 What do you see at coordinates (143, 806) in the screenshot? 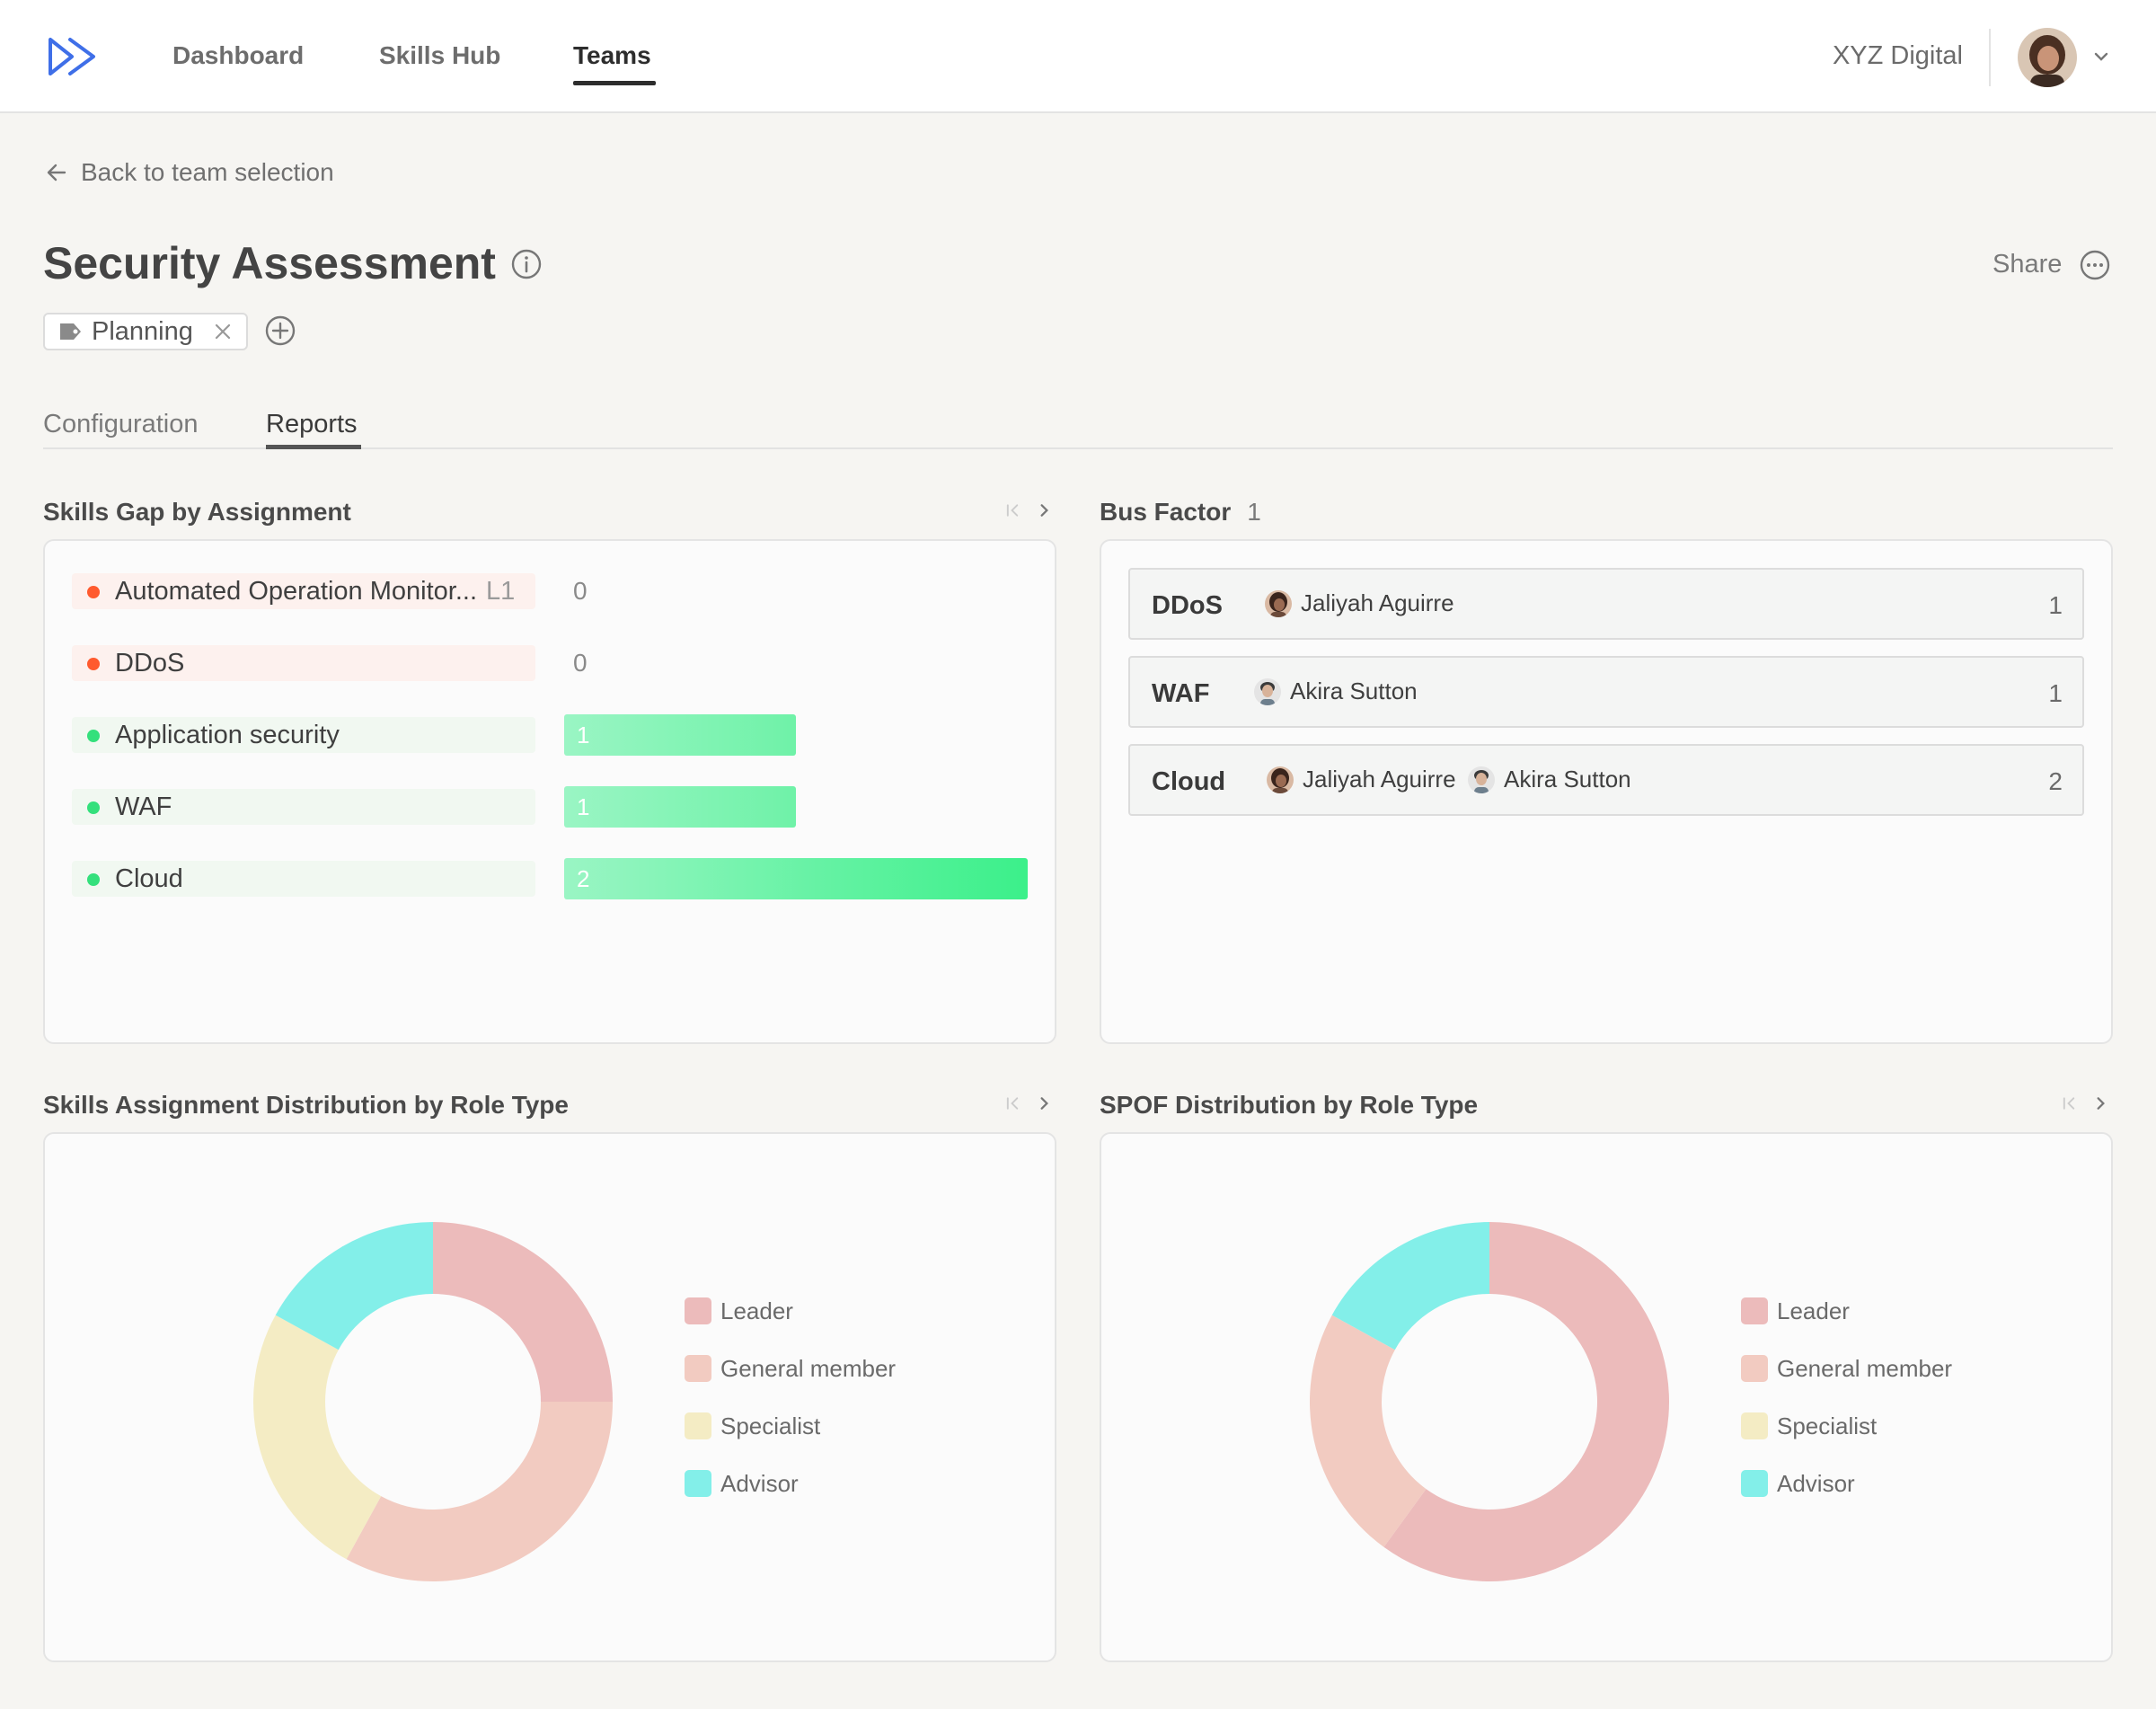
I see `skill-name: WAF` at bounding box center [143, 806].